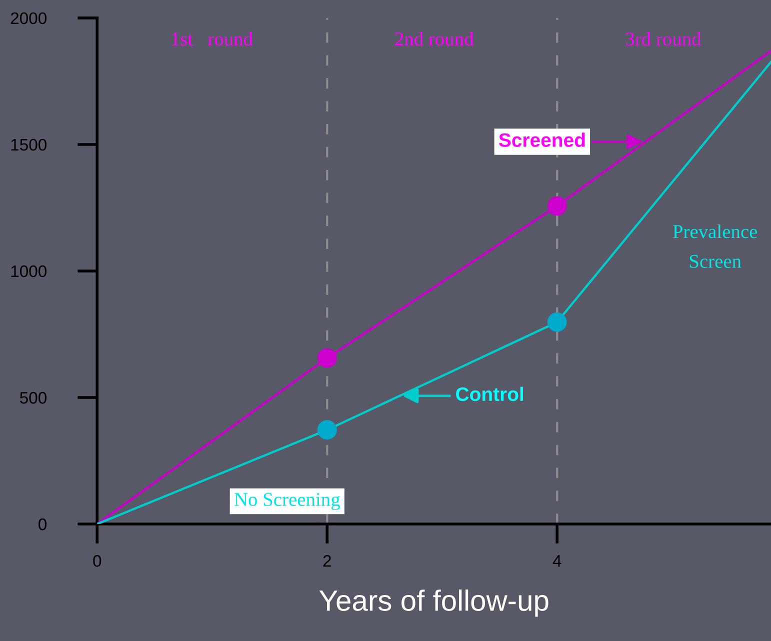 This screenshot has width=771, height=641. I want to click on annotation: 1st round, so click(212, 39).